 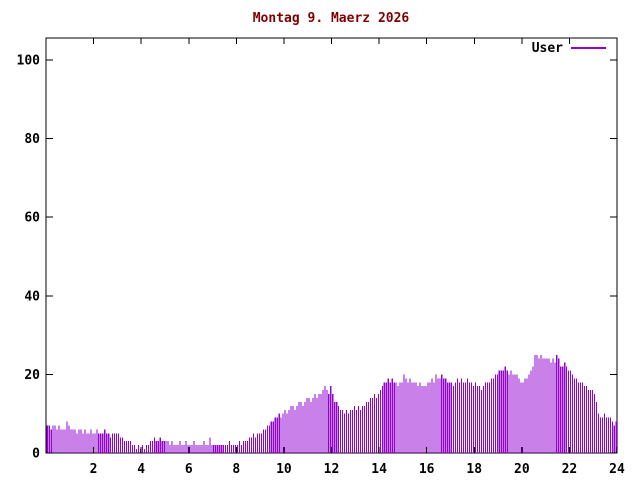 What do you see at coordinates (32, 375) in the screenshot?
I see `y-tick-label: 20` at bounding box center [32, 375].